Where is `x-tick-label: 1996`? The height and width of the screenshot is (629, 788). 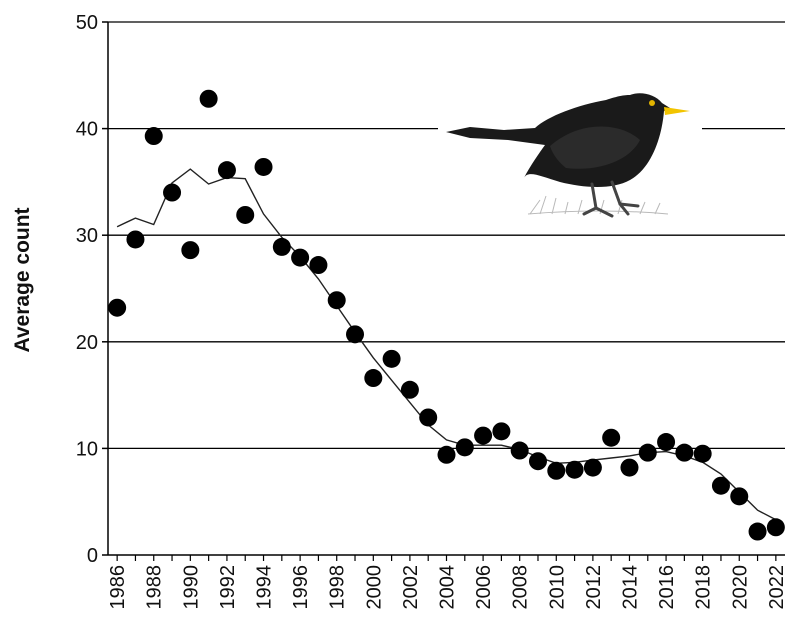 x-tick-label: 1996 is located at coordinates (301, 587).